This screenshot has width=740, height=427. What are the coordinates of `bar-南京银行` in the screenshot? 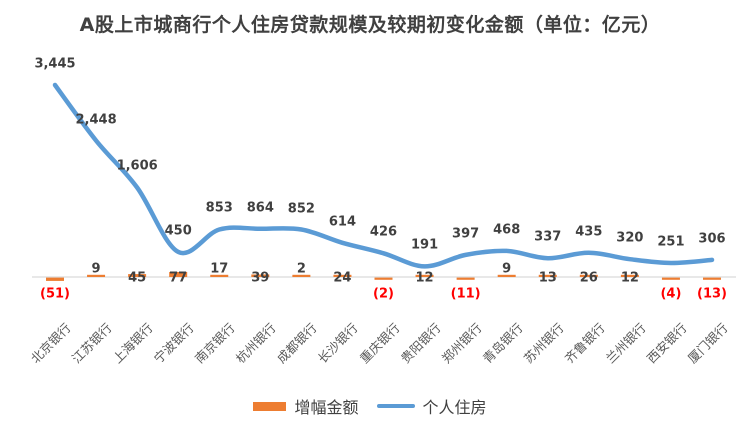 It's located at (219, 275).